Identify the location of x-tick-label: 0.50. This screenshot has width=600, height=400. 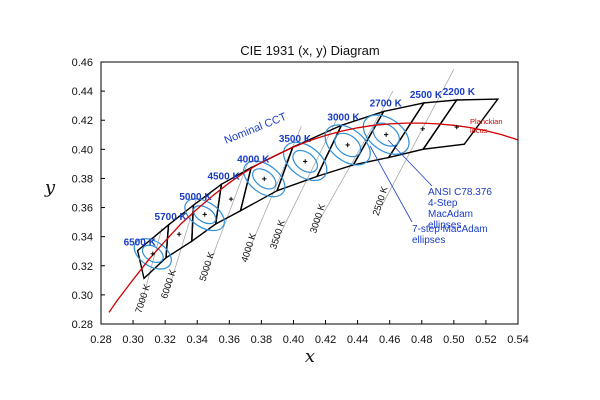
(453, 340).